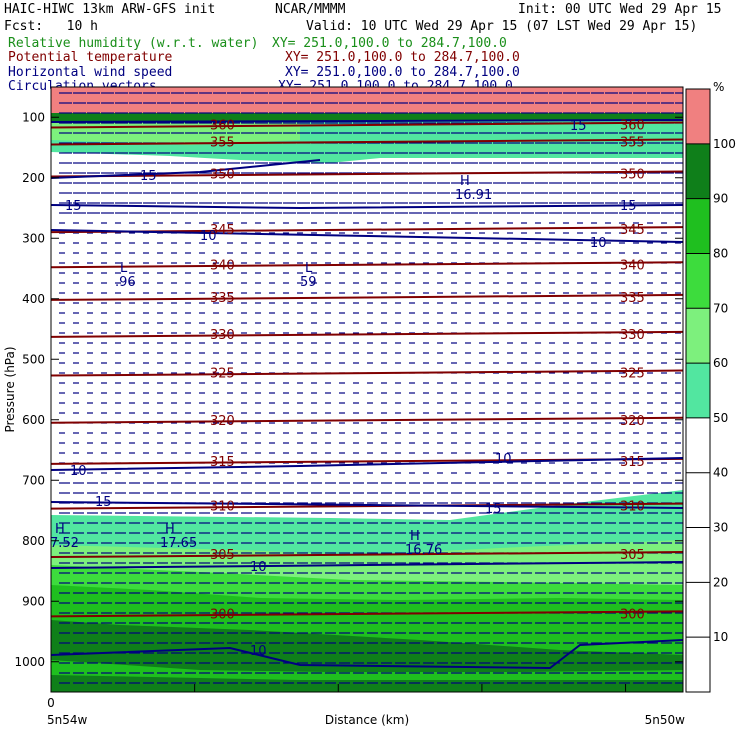 The height and width of the screenshot is (740, 740). What do you see at coordinates (720, 528) in the screenshot?
I see `colorbar-label-30: 30` at bounding box center [720, 528].